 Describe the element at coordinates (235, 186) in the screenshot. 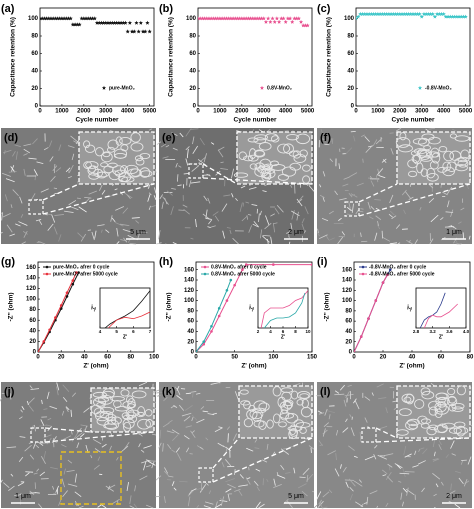

I see `sem-image: (e) 2 μm` at that location.